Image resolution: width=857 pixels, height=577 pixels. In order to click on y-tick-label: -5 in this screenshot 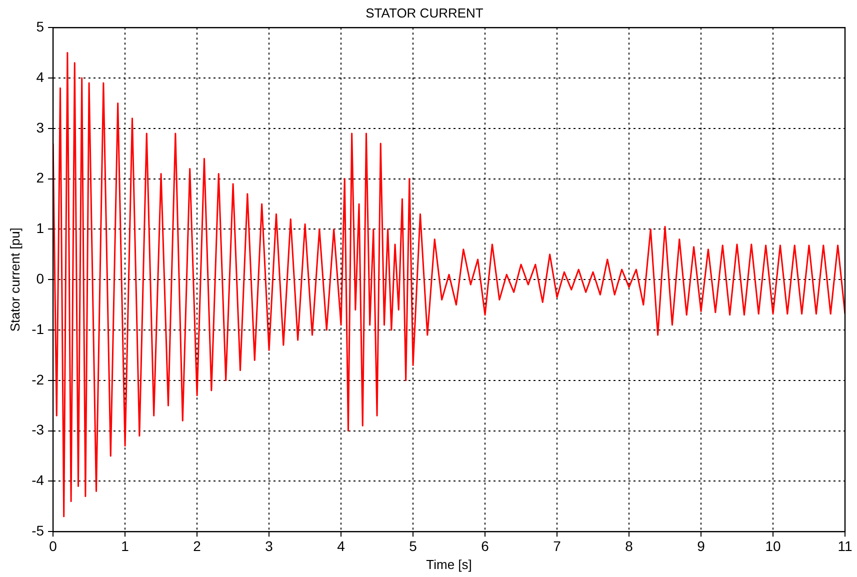, I will do `click(38, 530)`.